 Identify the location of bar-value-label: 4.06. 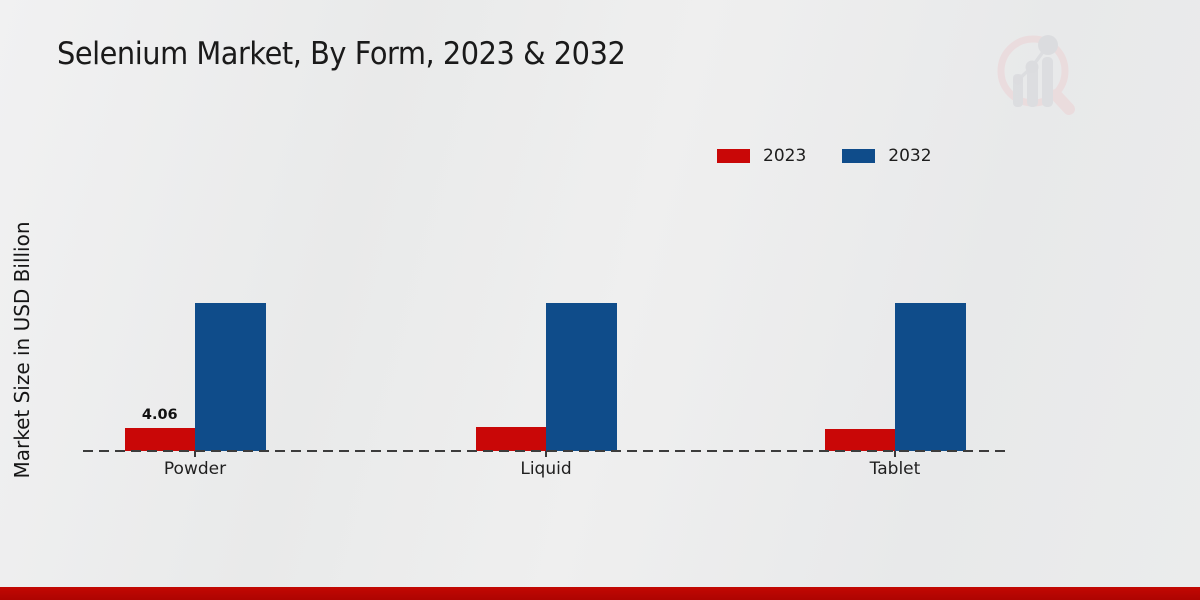
(159, 415).